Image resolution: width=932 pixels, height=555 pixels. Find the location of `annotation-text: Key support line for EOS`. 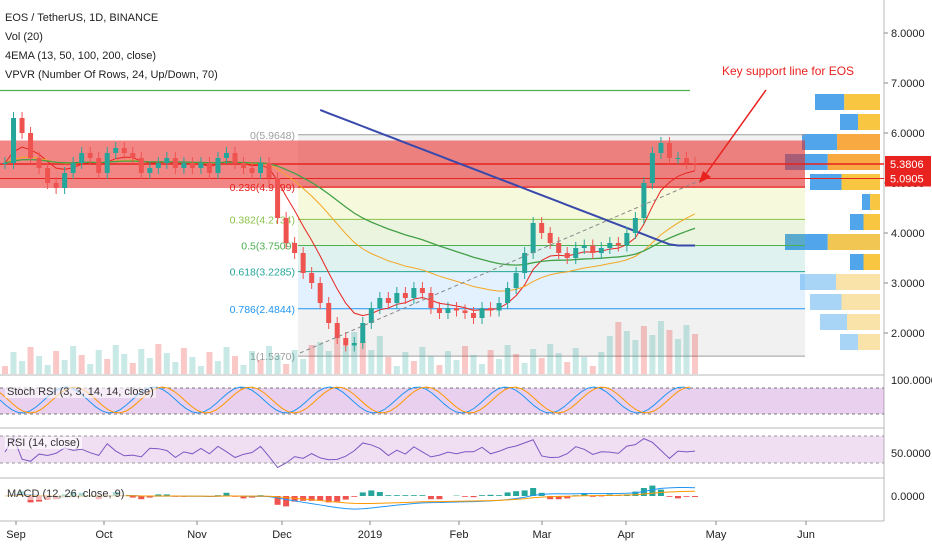

annotation-text: Key support line for EOS is located at coordinates (788, 71).